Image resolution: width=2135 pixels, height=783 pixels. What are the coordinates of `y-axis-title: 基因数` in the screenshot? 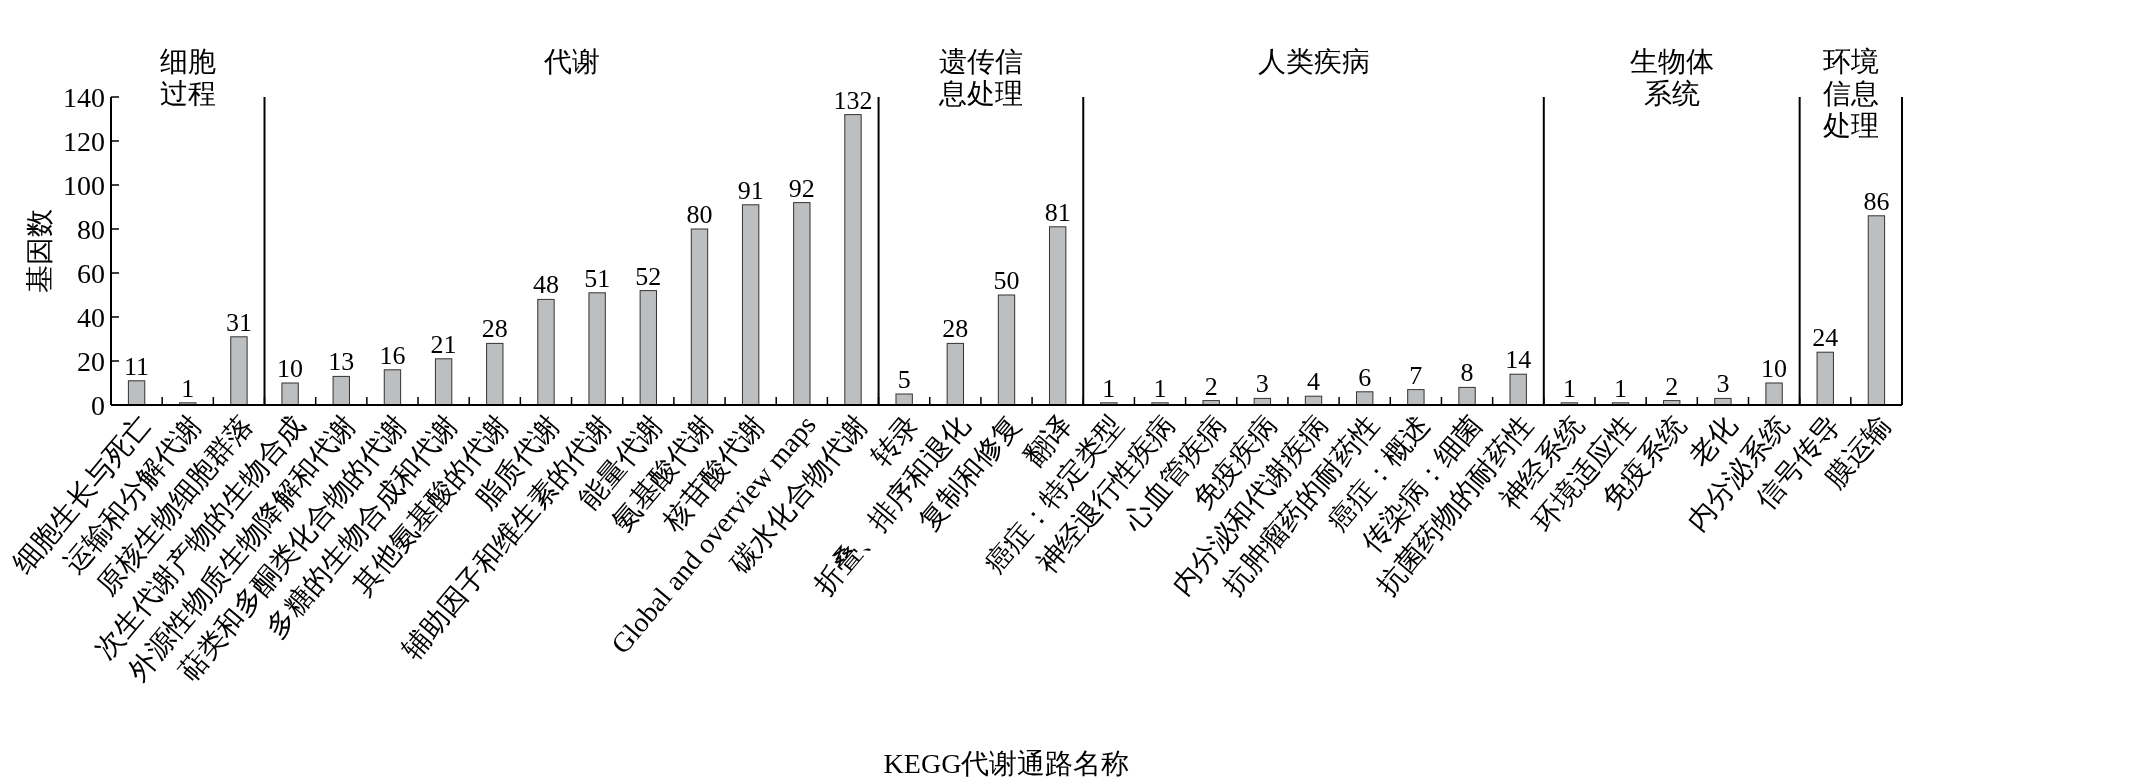 It's located at (39, 251).